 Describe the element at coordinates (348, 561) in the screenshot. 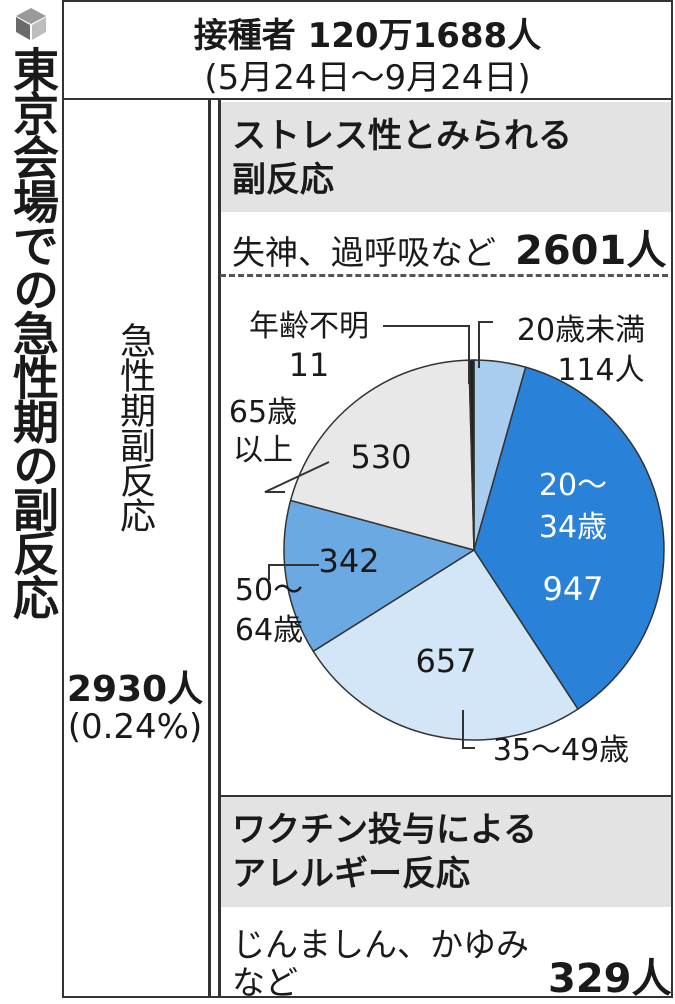

I see `slice-value-50-64: 342` at that location.